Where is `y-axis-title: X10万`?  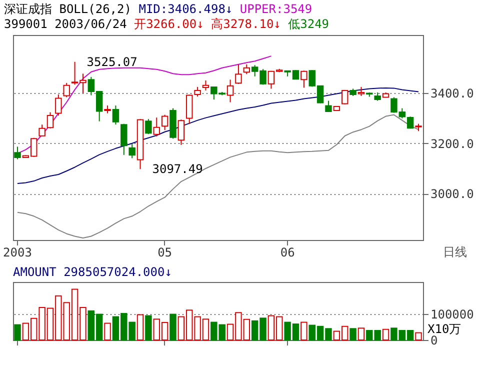 y-axis-title: X10万 is located at coordinates (445, 329).